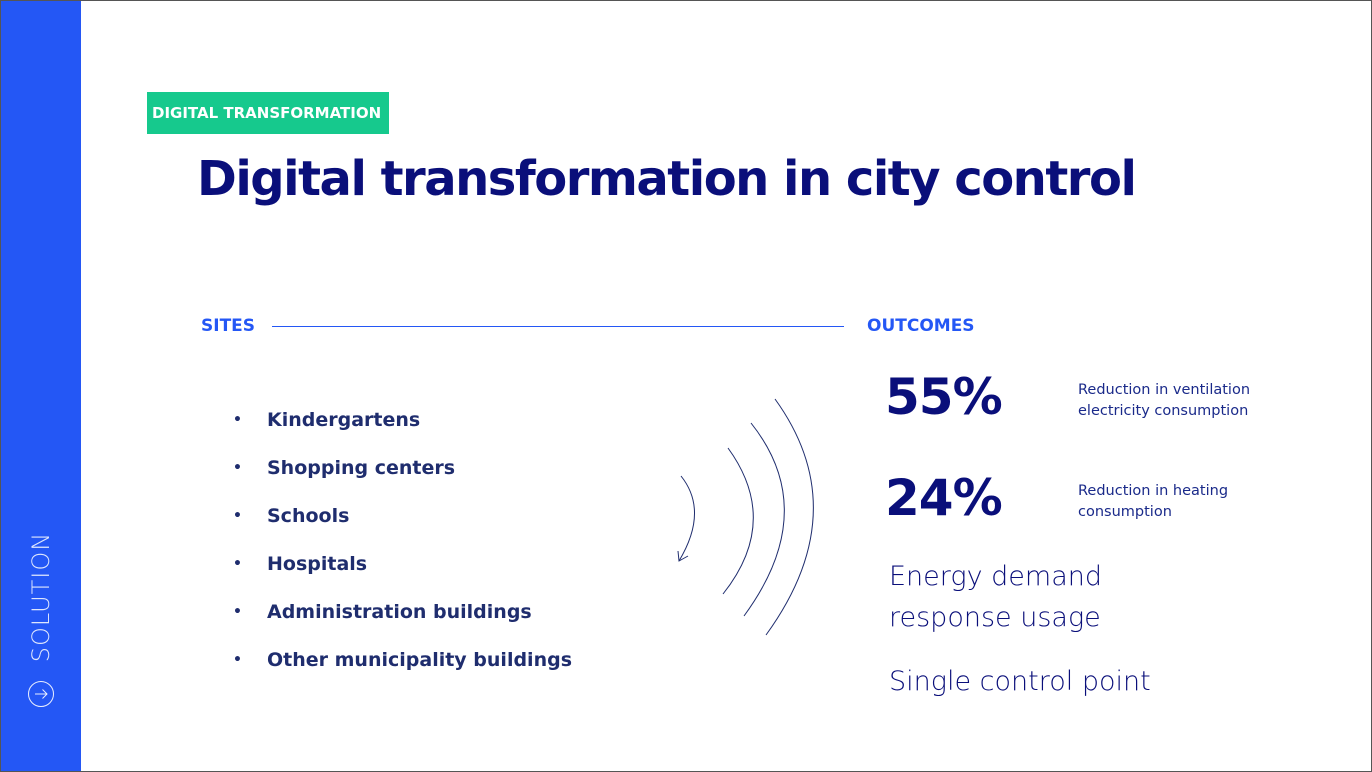 The height and width of the screenshot is (772, 1372). What do you see at coordinates (921, 326) in the screenshot?
I see `outcomes-heading: OUTCOMES` at bounding box center [921, 326].